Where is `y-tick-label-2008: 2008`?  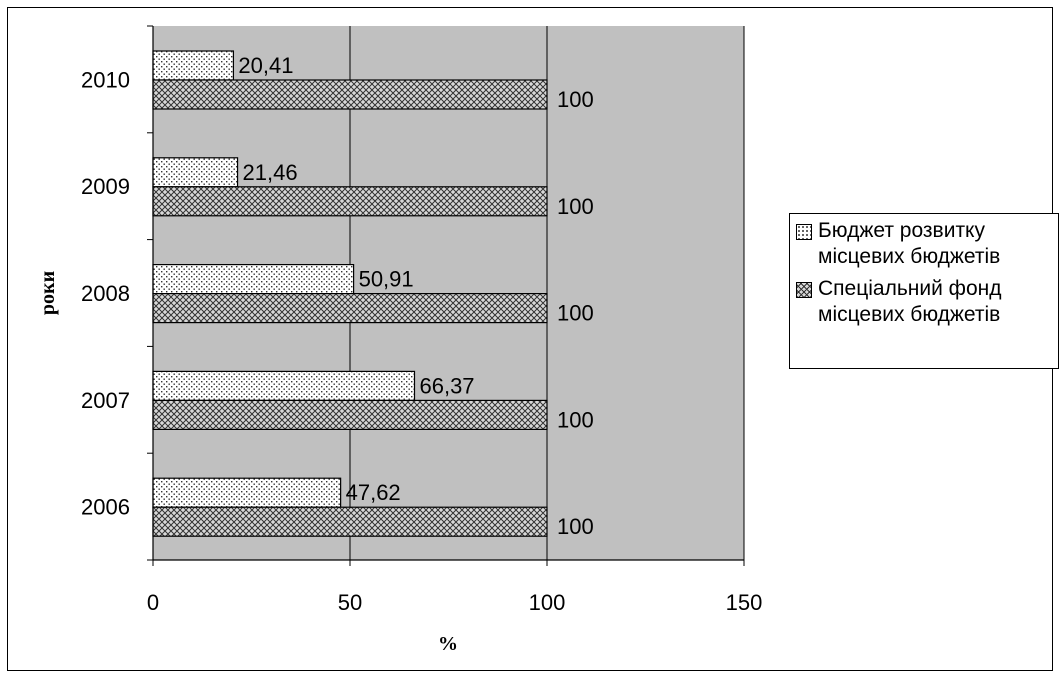 y-tick-label-2008: 2008 is located at coordinates (105, 293).